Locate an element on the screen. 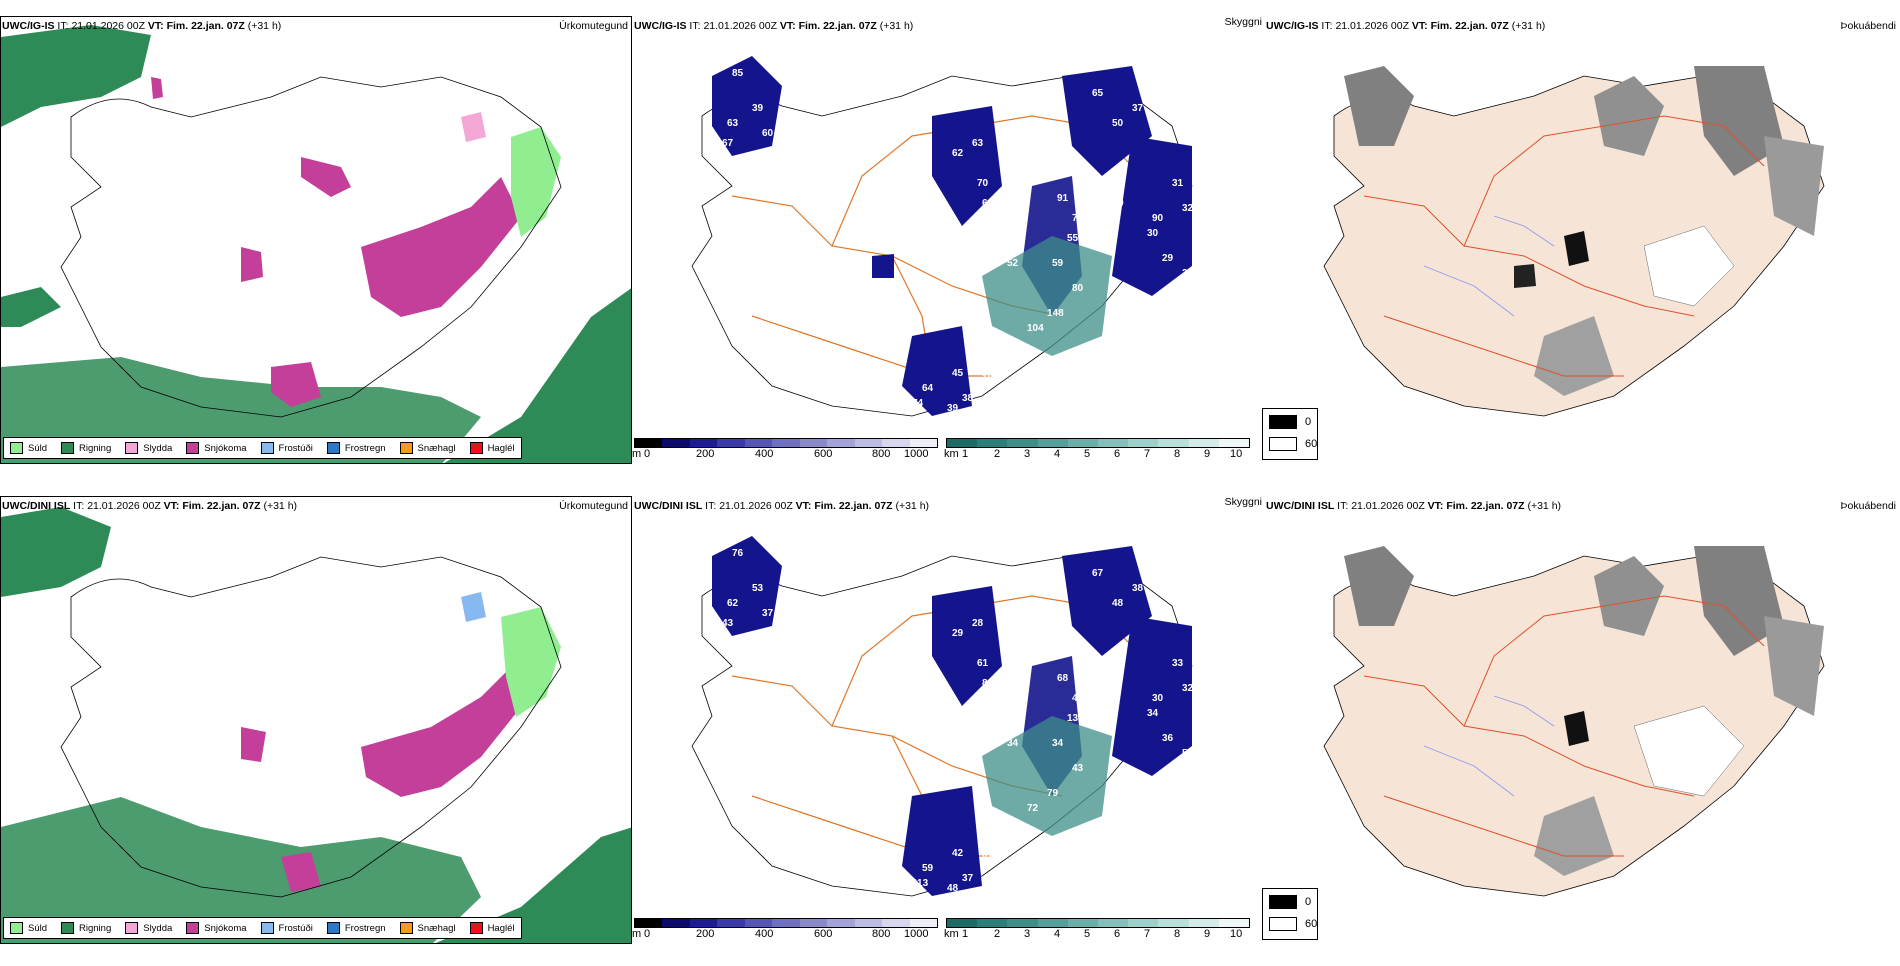 The image size is (1900, 966). cloud-base-value: 67 is located at coordinates (728, 143).